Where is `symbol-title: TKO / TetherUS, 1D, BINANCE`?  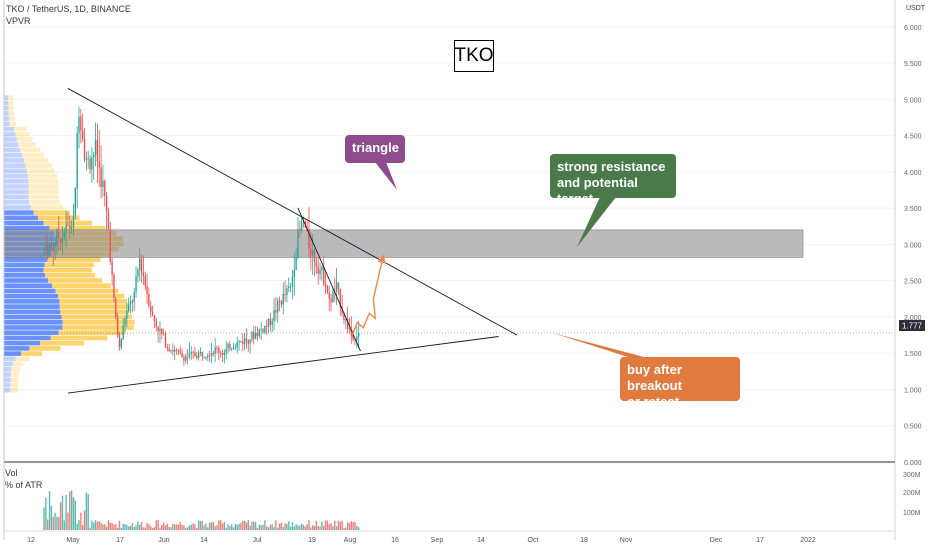 symbol-title: TKO / TetherUS, 1D, BINANCE is located at coordinates (68, 9).